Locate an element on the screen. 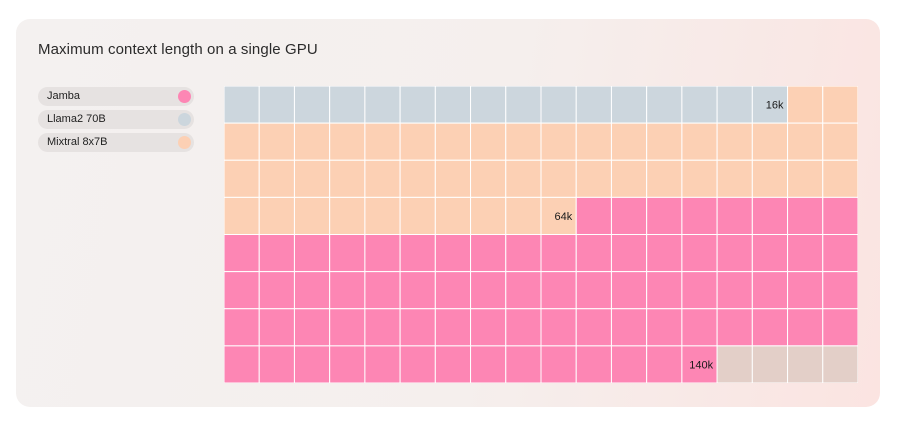  legend-item-jamba: Jamba is located at coordinates (116, 96).